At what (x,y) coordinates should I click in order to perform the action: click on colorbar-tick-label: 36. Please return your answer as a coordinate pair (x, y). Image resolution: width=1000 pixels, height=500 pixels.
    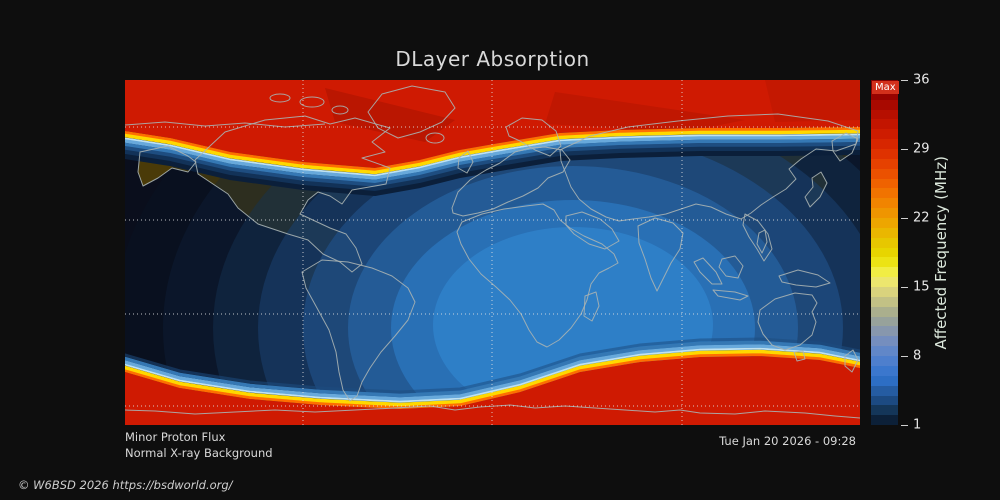
    Looking at the image, I should click on (921, 80).